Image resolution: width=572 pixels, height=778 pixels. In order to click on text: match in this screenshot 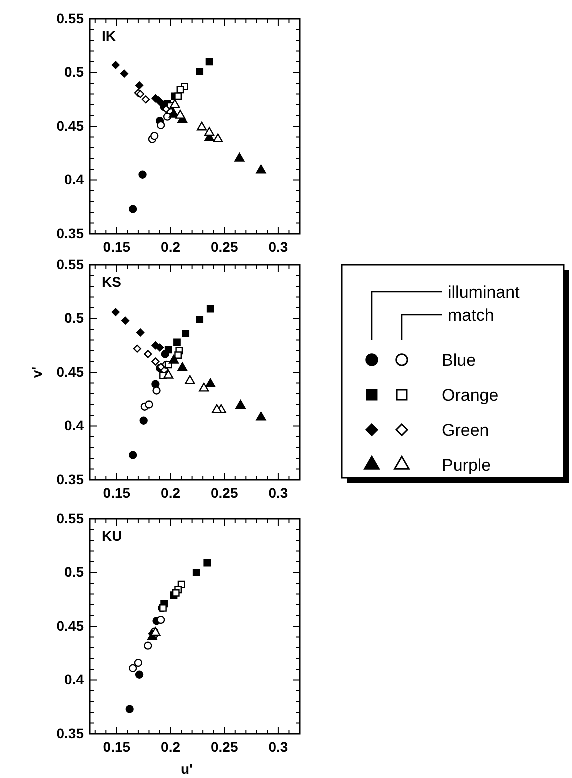, I will do `click(471, 315)`.